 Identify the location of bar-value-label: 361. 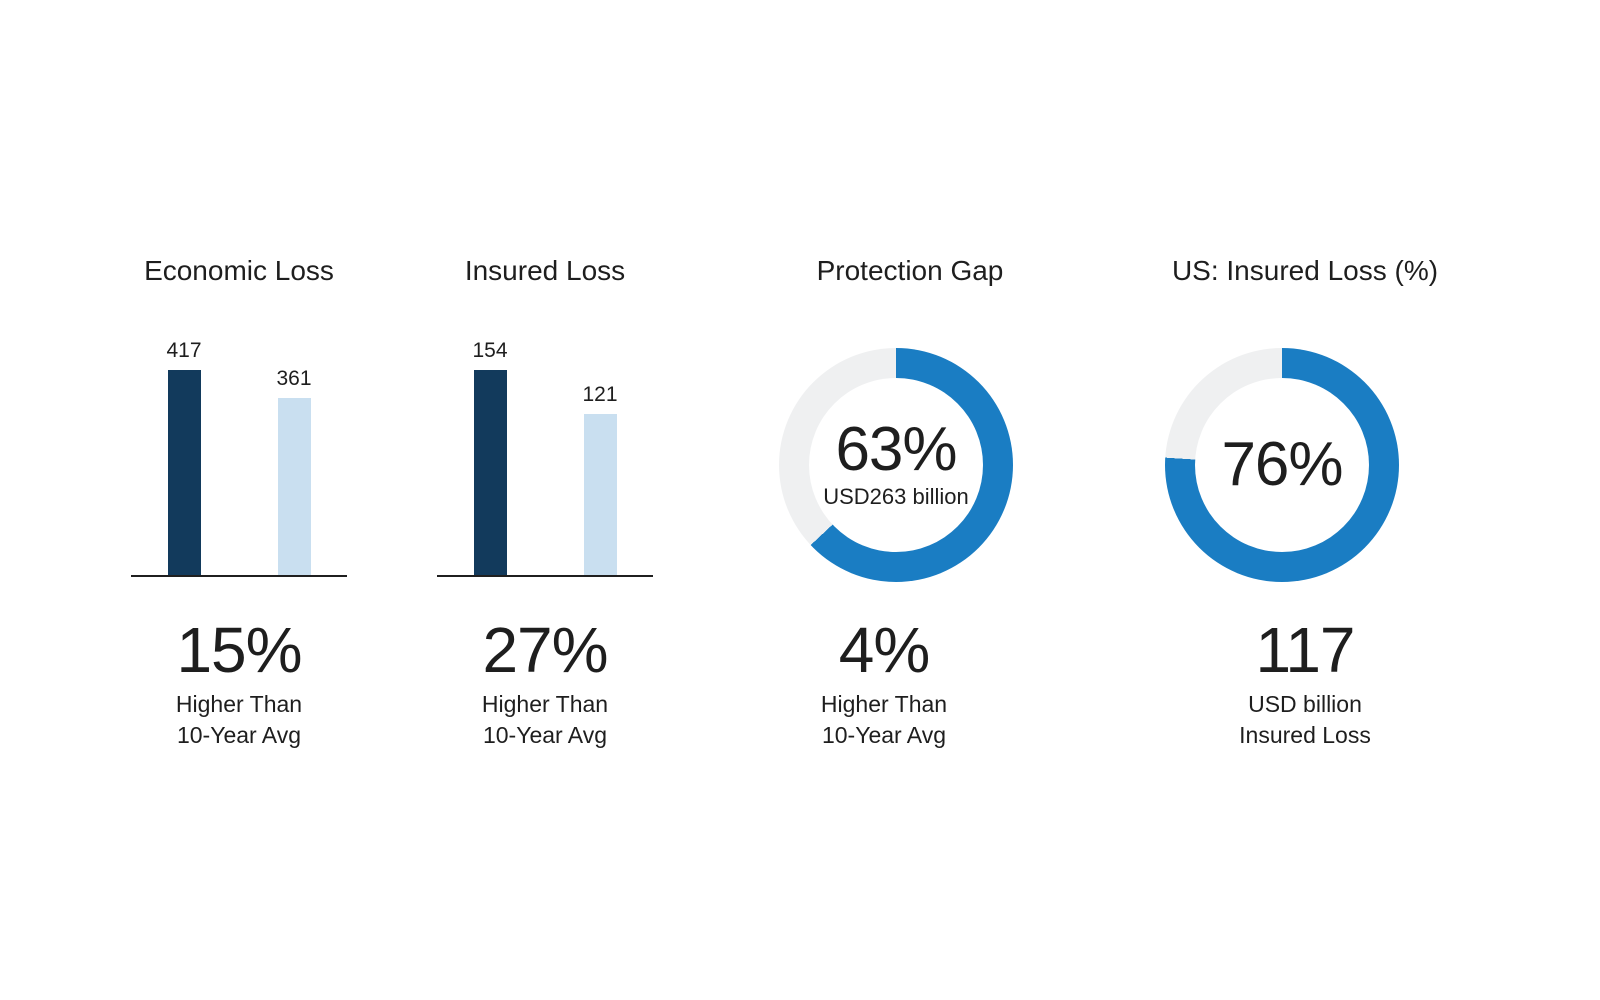
(294, 378).